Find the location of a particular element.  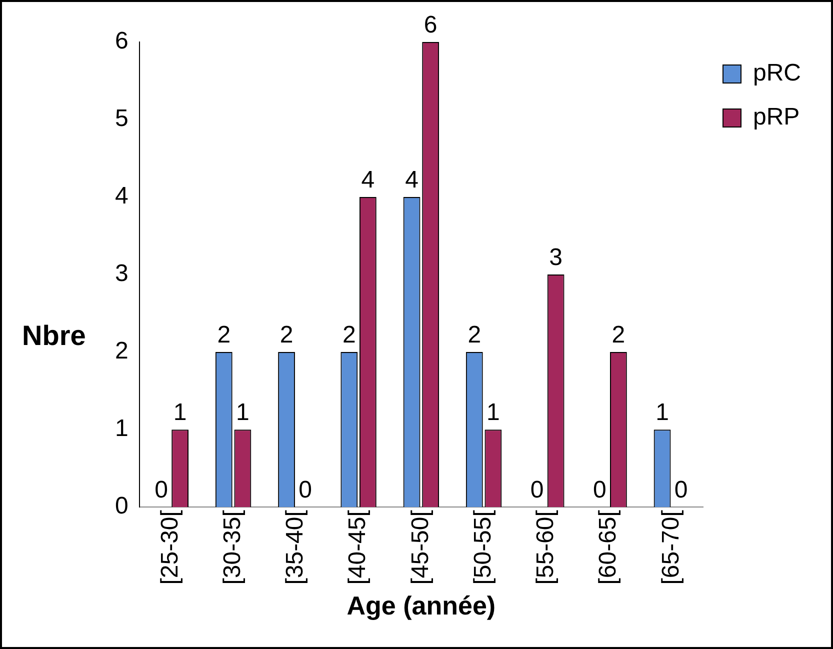

data-label: 6 is located at coordinates (431, 25).